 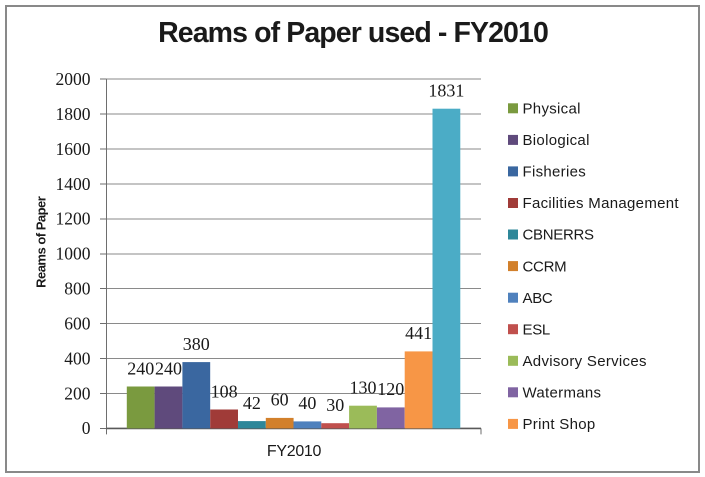 What do you see at coordinates (280, 400) in the screenshot?
I see `svg-text: 60` at bounding box center [280, 400].